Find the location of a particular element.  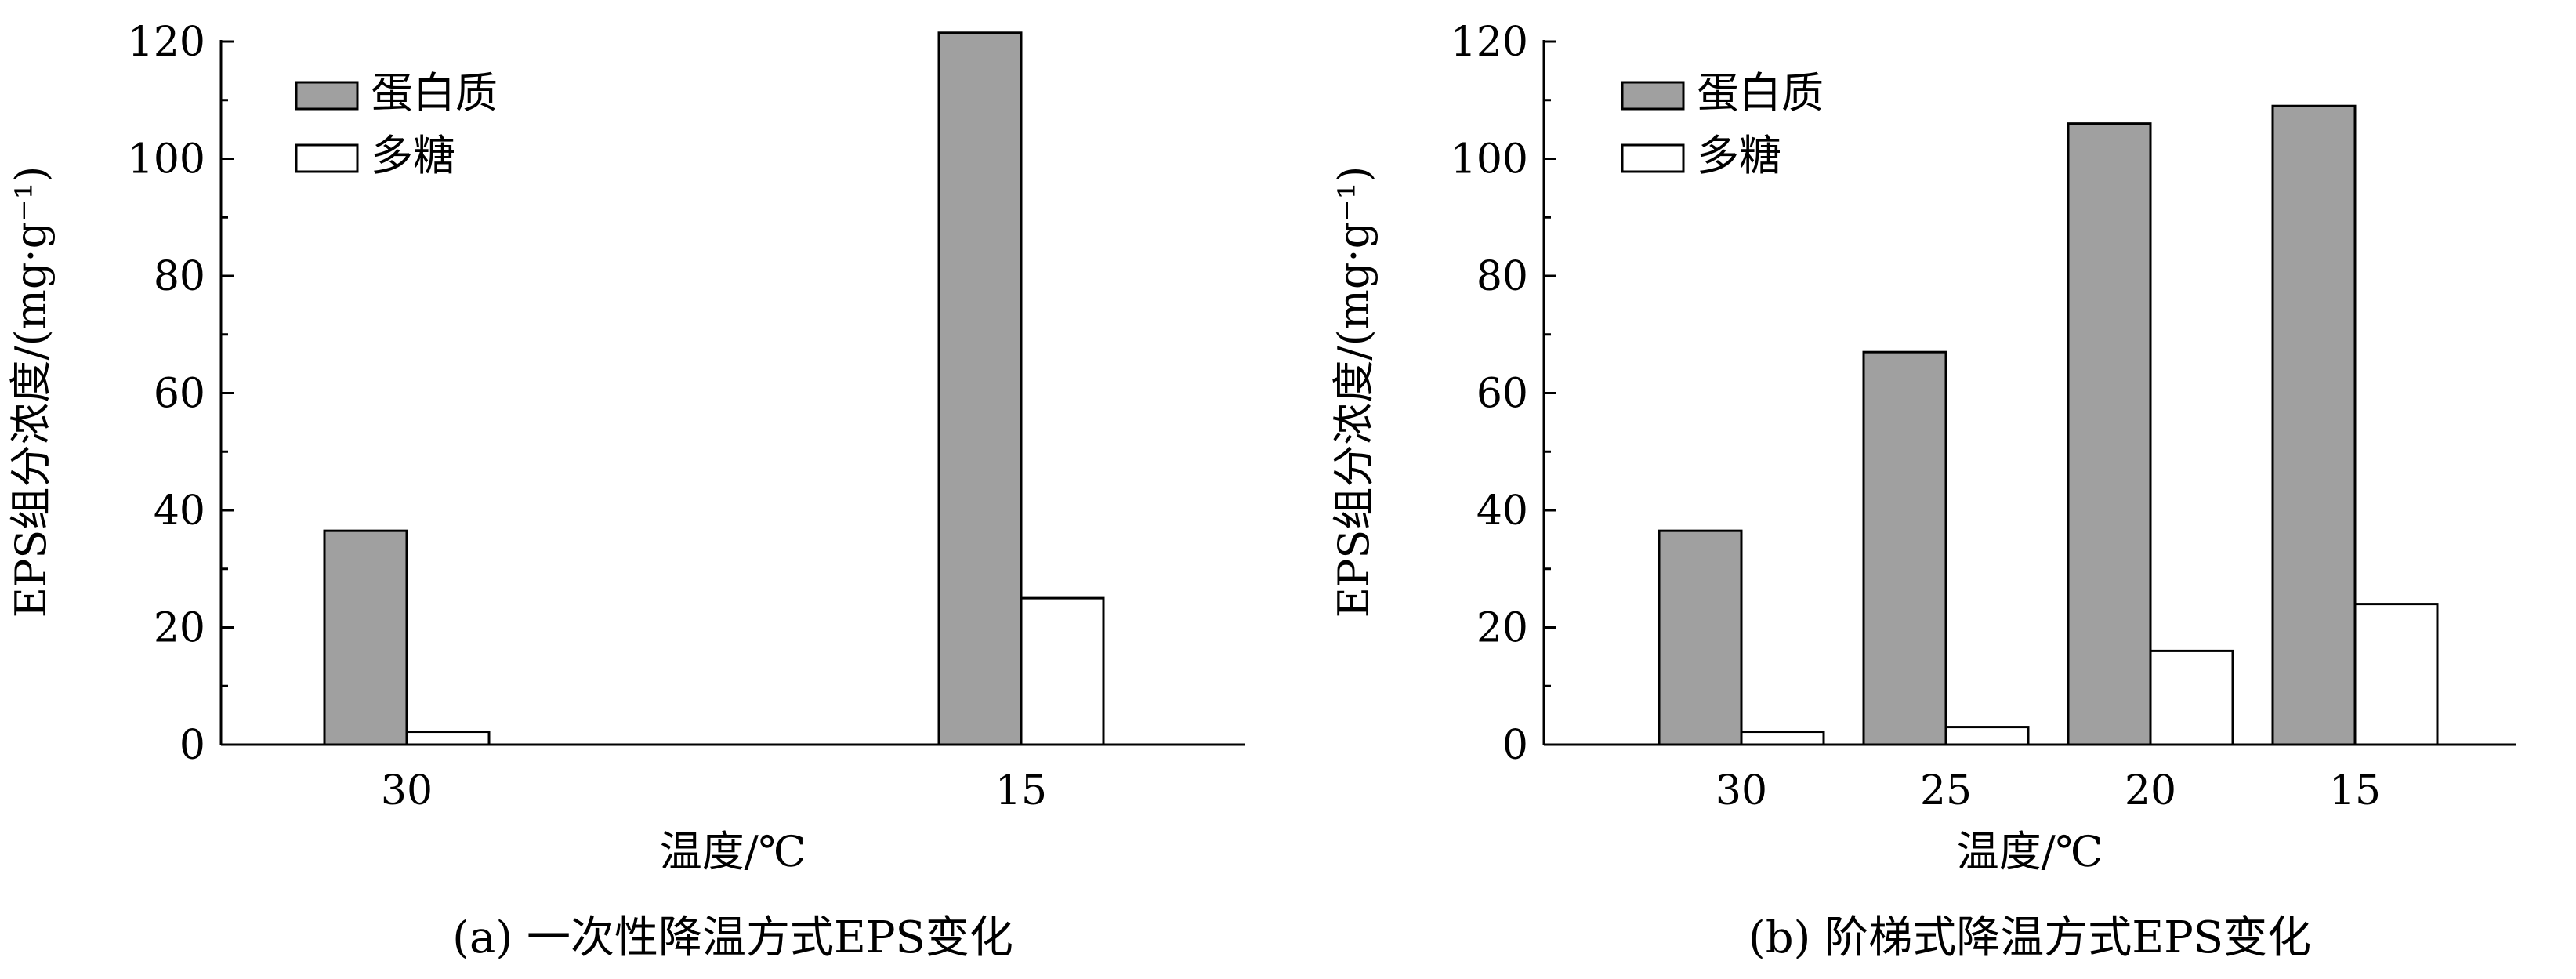

panel-caption: (a) 一次性降温方式EPS变化 is located at coordinates (732, 937).